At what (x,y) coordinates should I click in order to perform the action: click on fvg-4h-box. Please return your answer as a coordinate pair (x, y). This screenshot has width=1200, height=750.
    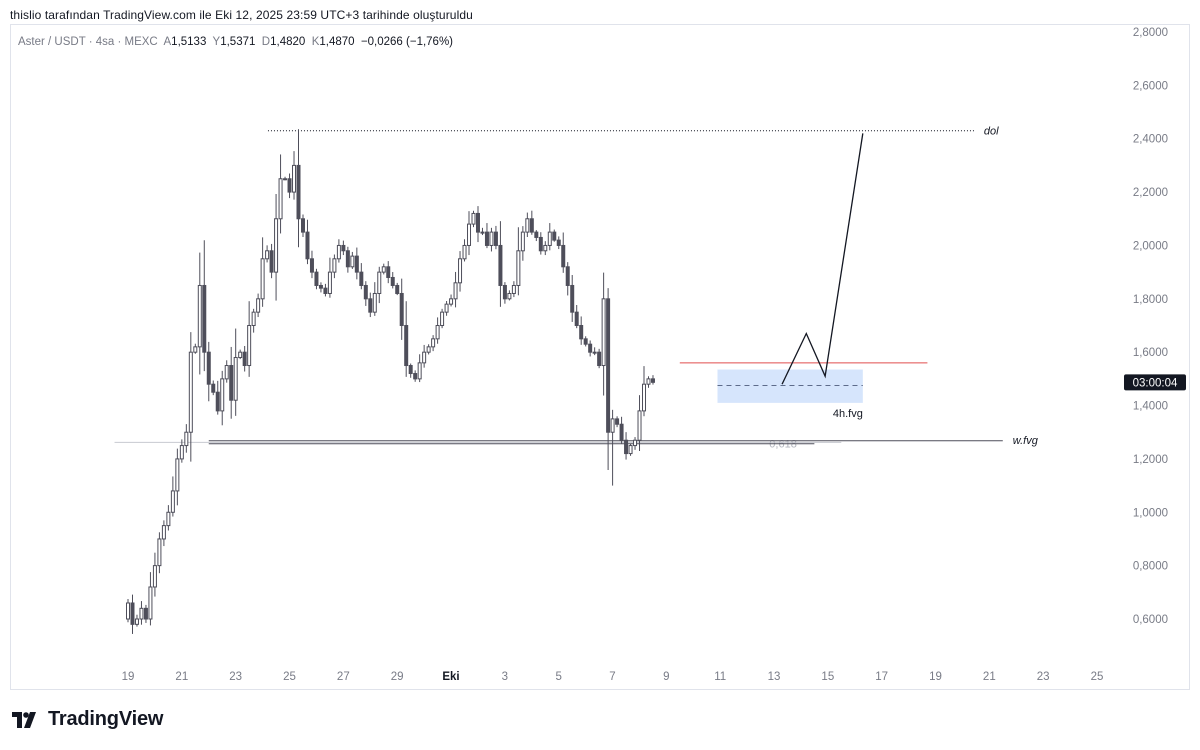
    Looking at the image, I should click on (790, 386).